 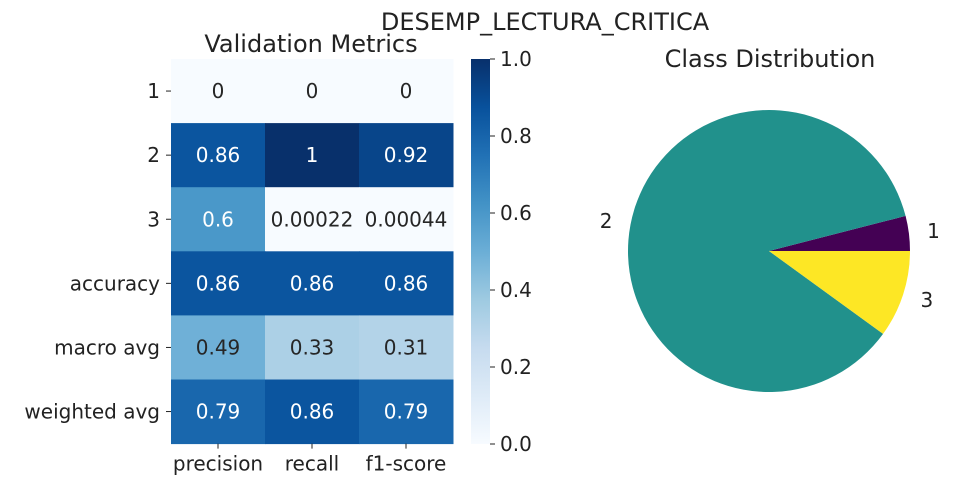 I want to click on y-tick-label: weighted avg, so click(x=92, y=412).